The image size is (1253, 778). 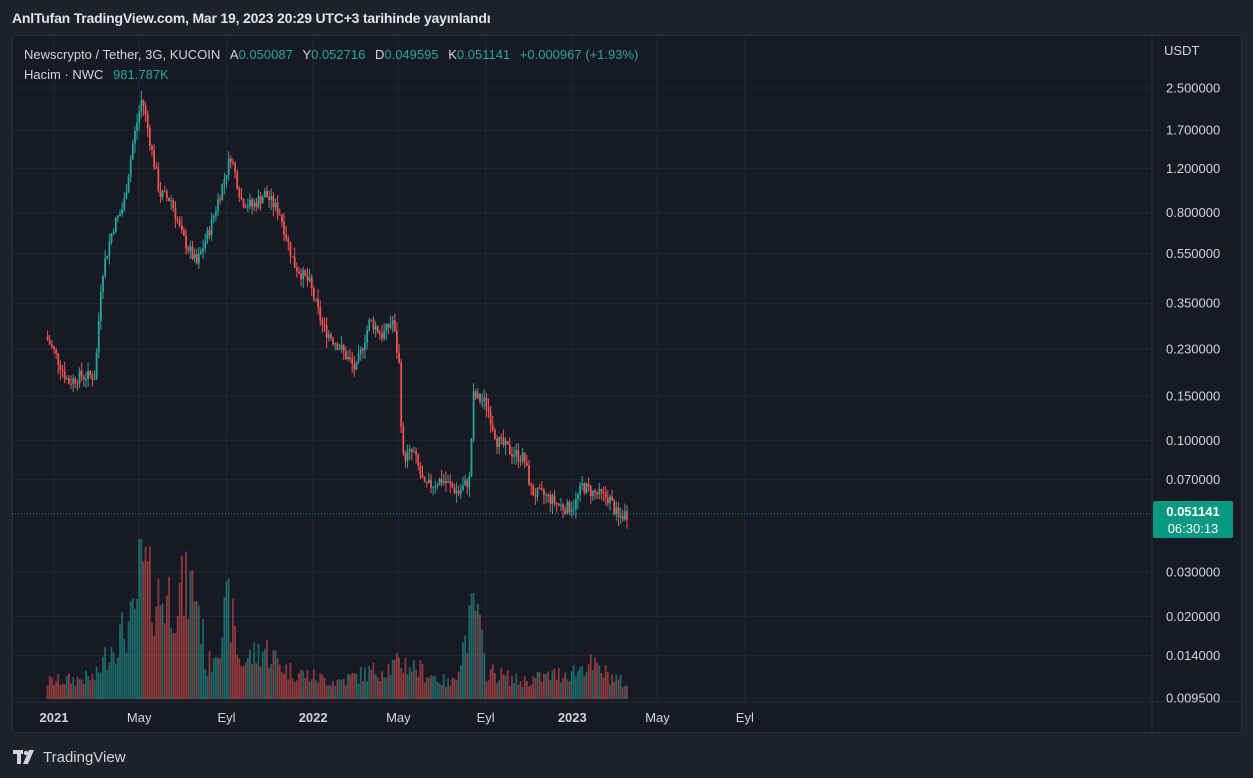 I want to click on volume-value: 981.787K, so click(x=141, y=74).